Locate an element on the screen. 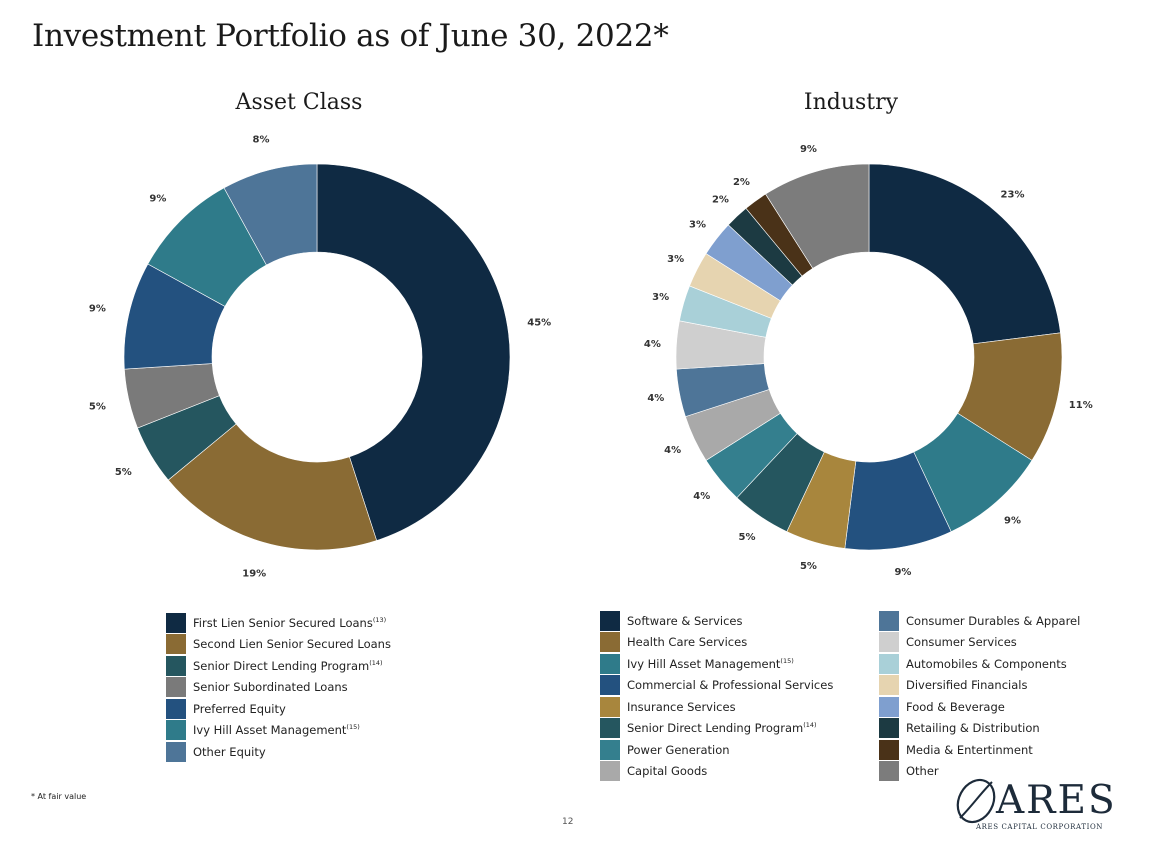 The height and width of the screenshot is (859, 1167). legend-item-media-and-entertinment: Media & Entertinment is located at coordinates (979, 750).